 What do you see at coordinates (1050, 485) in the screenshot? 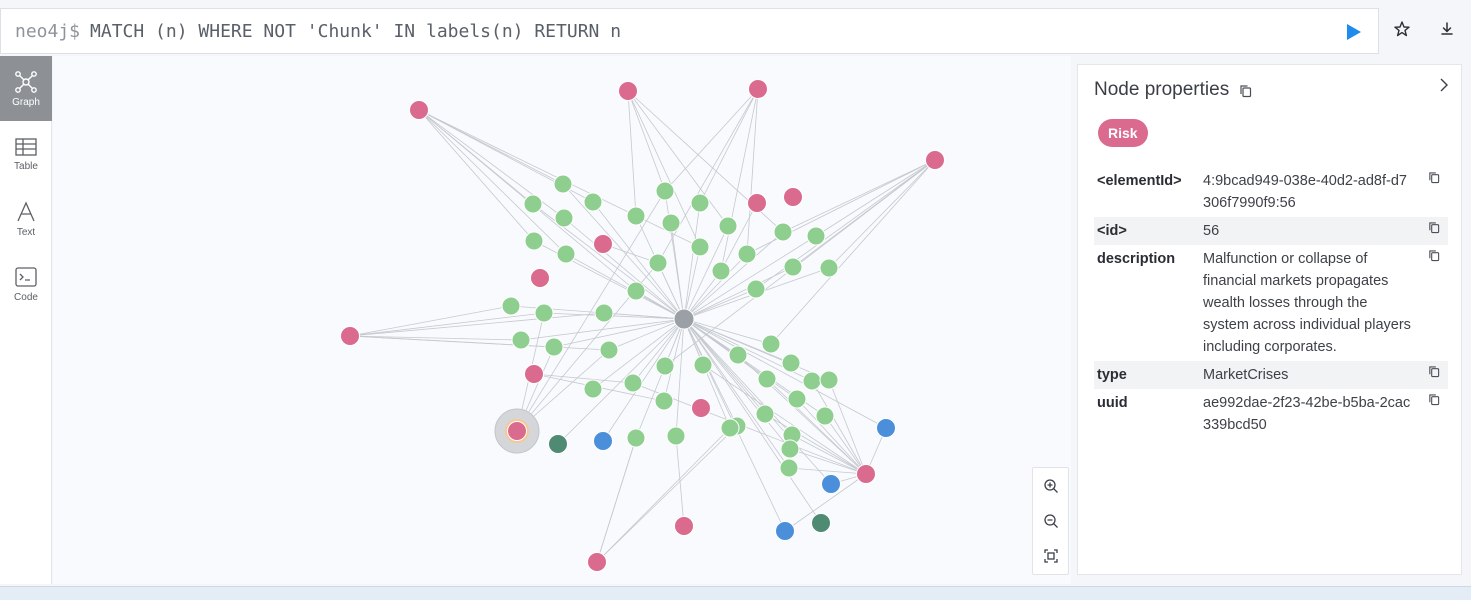
I see `zoom-in-button` at bounding box center [1050, 485].